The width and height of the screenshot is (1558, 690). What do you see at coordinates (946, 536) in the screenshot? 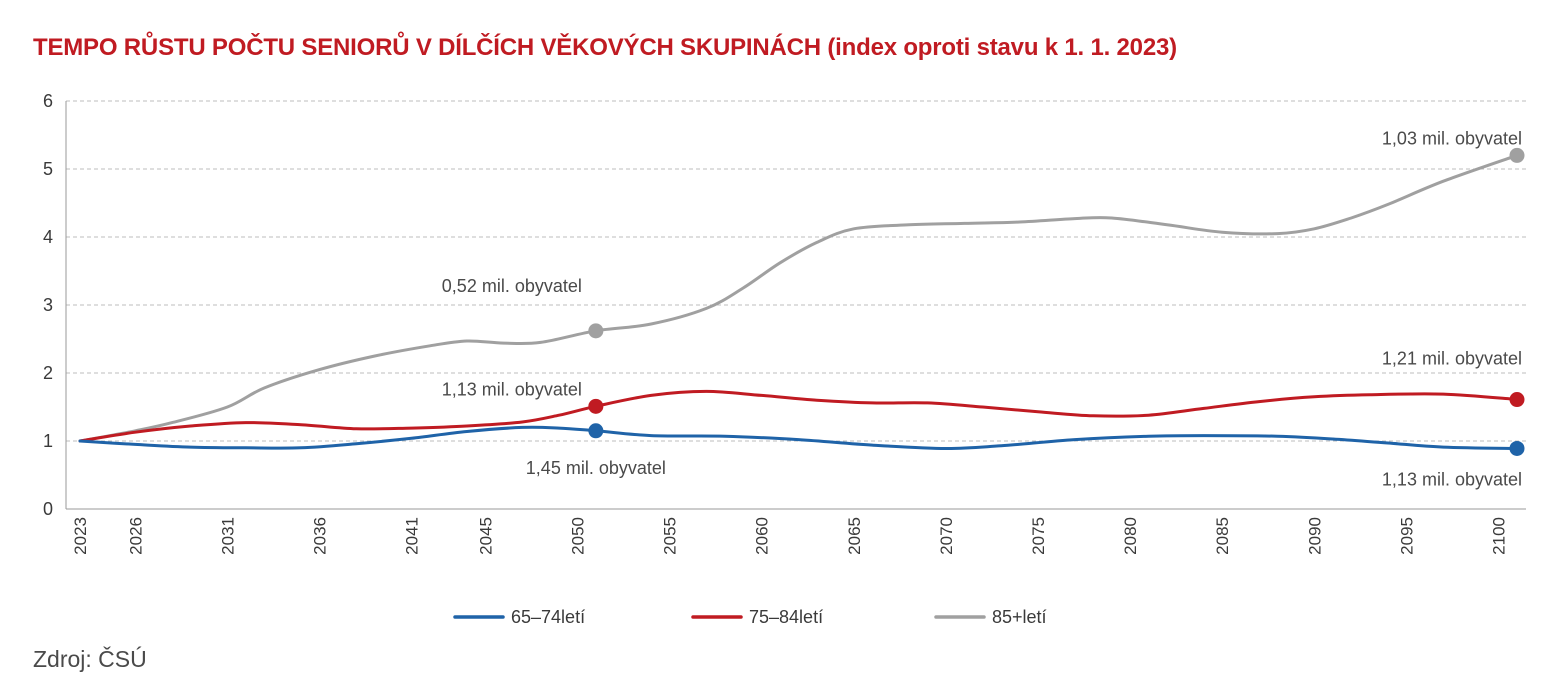
I see `x-tick-label-2070: 2070` at bounding box center [946, 536].